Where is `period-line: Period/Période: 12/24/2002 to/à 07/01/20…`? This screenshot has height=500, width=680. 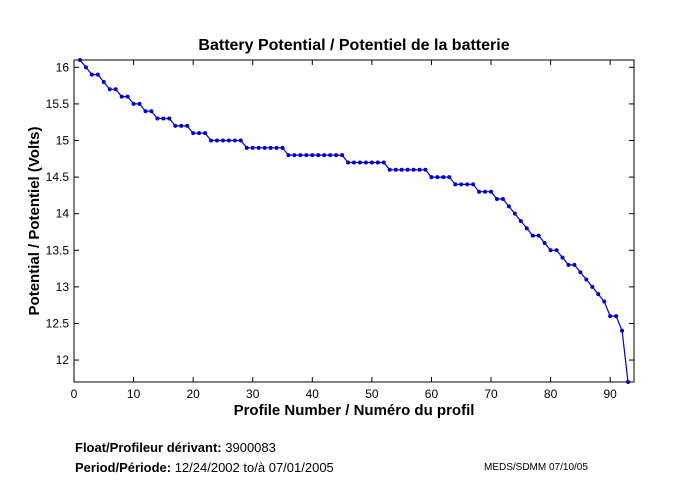 period-line: Period/Période: 12/24/2002 to/à 07/01/20… is located at coordinates (204, 467).